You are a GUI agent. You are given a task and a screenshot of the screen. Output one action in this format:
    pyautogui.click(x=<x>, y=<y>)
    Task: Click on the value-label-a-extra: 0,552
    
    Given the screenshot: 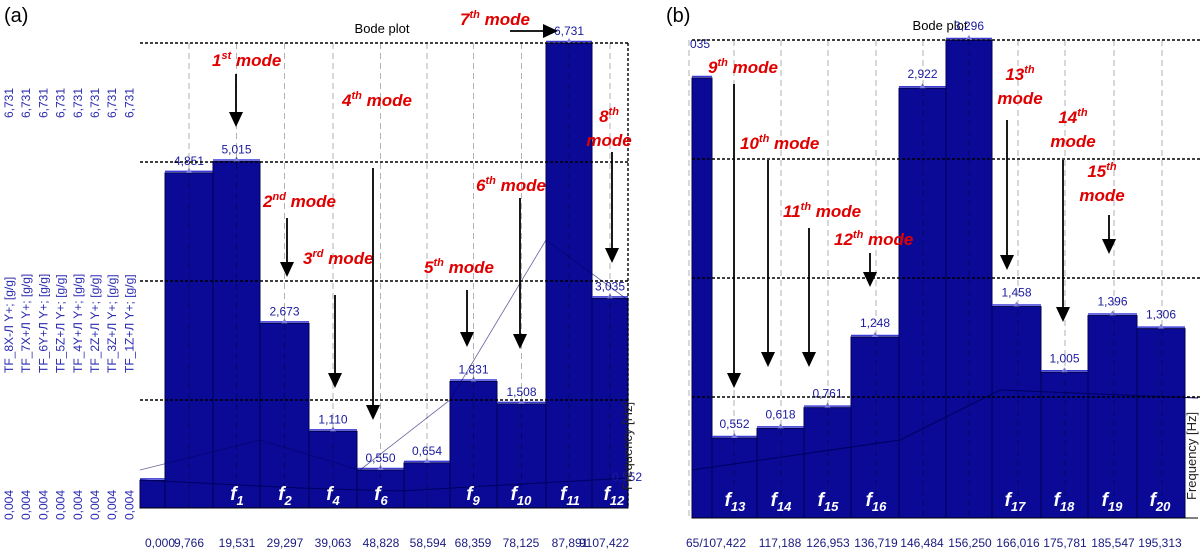 What is the action you would take?
    pyautogui.click(x=627, y=477)
    